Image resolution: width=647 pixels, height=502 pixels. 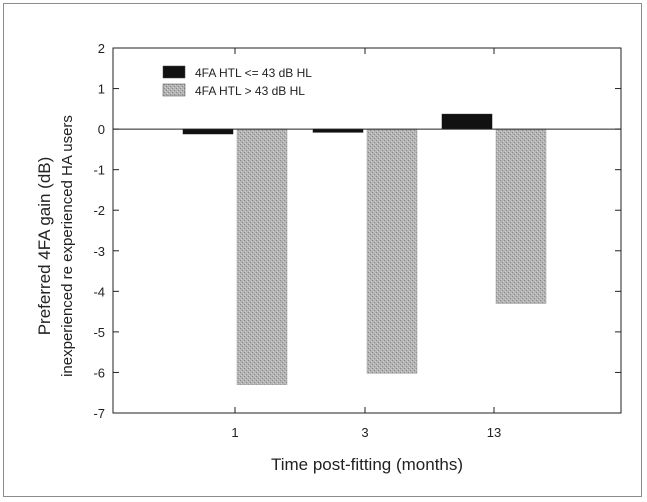 I want to click on x-axis-title: Time post-fitting (months), so click(x=367, y=464).